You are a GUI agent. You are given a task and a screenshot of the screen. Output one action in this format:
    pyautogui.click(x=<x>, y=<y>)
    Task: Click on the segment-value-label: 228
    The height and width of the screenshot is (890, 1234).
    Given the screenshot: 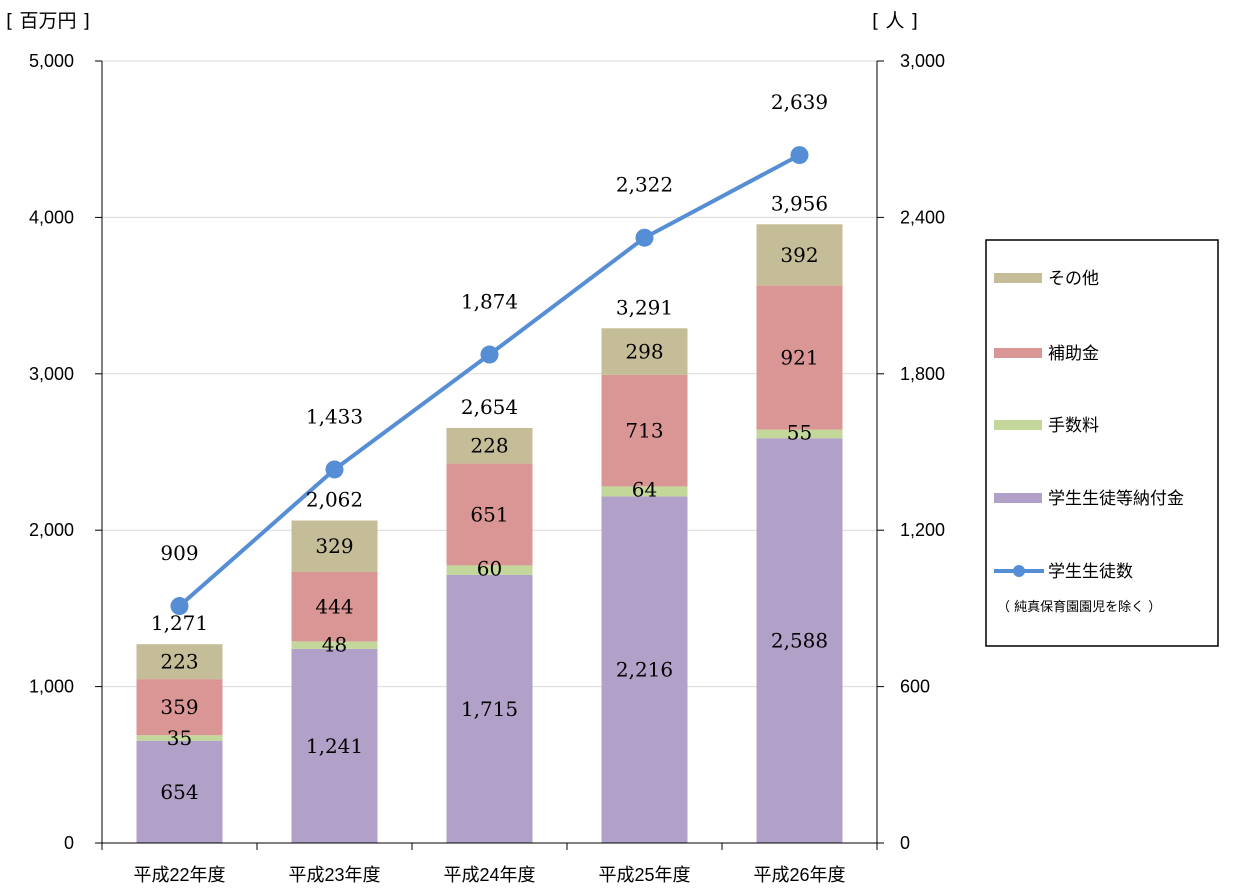 What is the action you would take?
    pyautogui.click(x=489, y=446)
    